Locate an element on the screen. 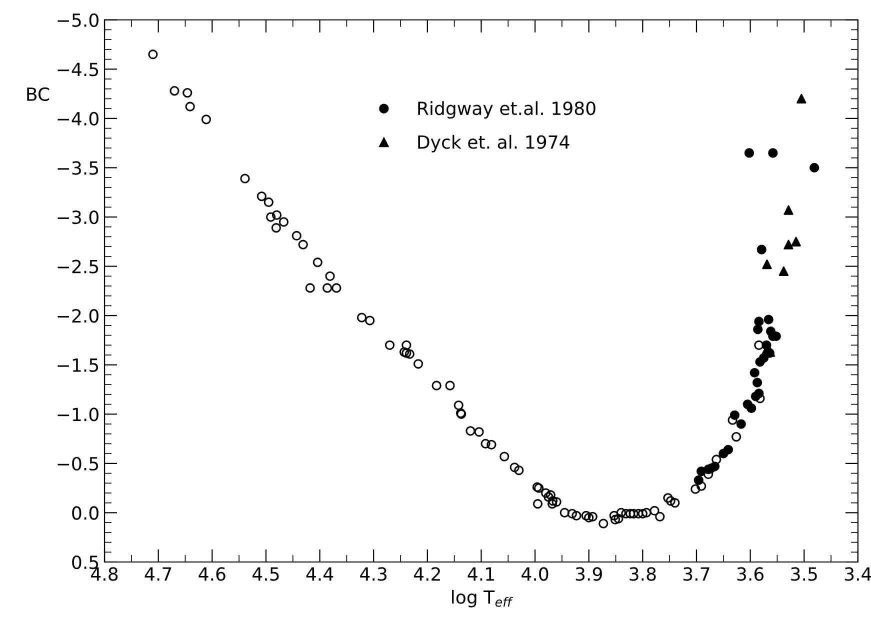  y-tick-label: −0.5 is located at coordinates (78, 463).